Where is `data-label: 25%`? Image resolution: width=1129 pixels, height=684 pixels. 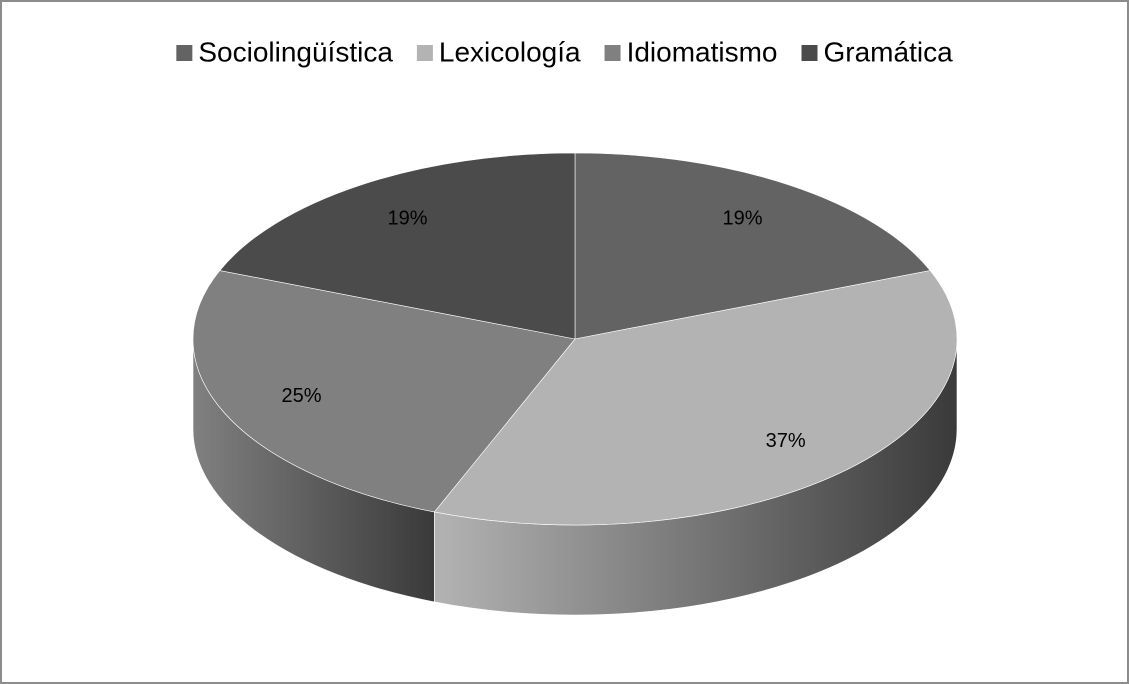
data-label: 25% is located at coordinates (302, 396).